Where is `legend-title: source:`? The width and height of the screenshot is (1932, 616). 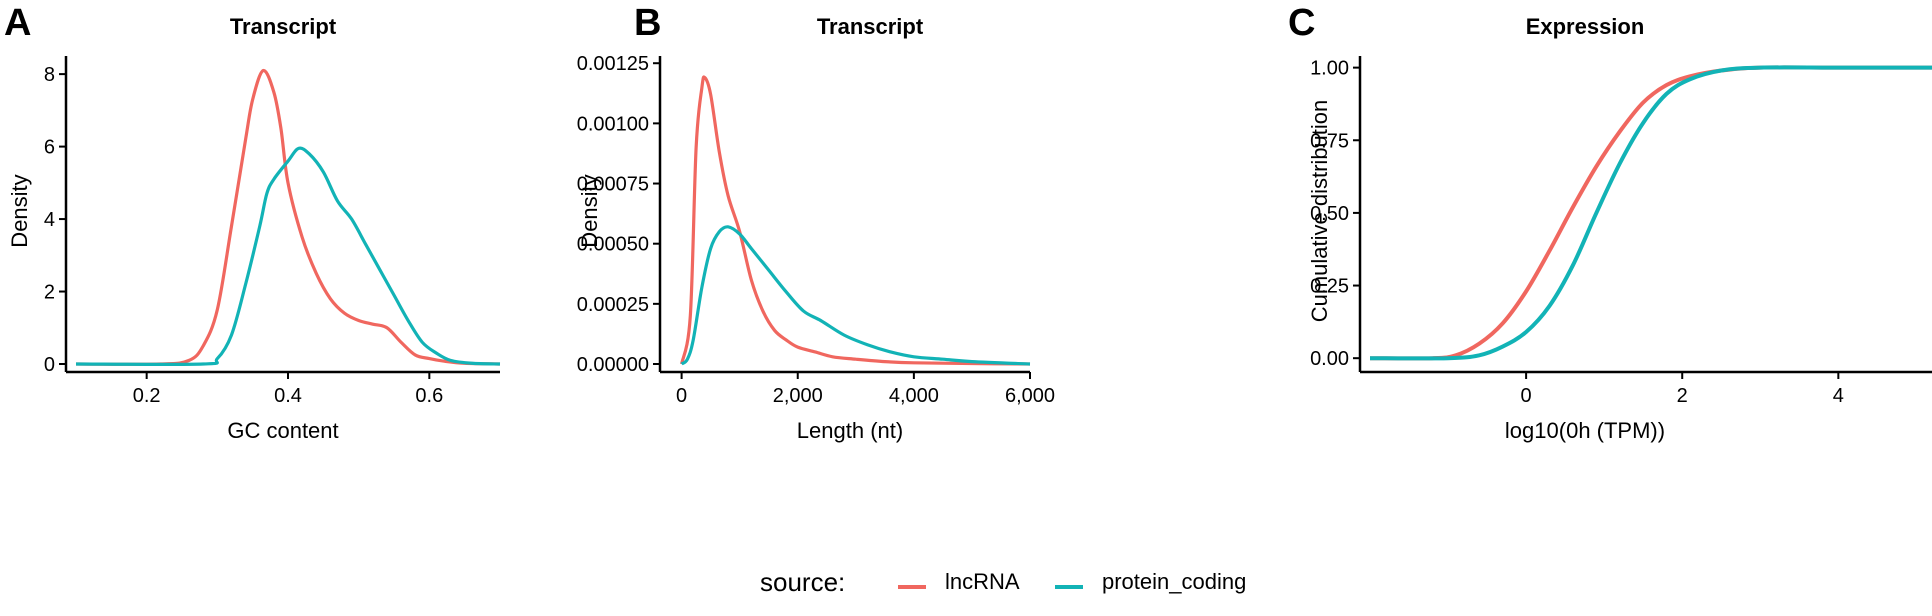 legend-title: source: is located at coordinates (803, 582).